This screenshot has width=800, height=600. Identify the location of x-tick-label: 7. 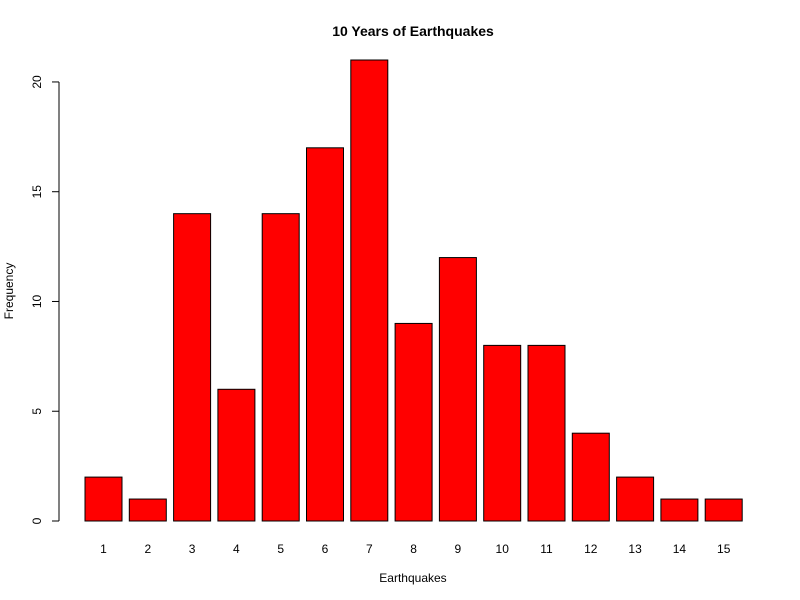
(369, 549).